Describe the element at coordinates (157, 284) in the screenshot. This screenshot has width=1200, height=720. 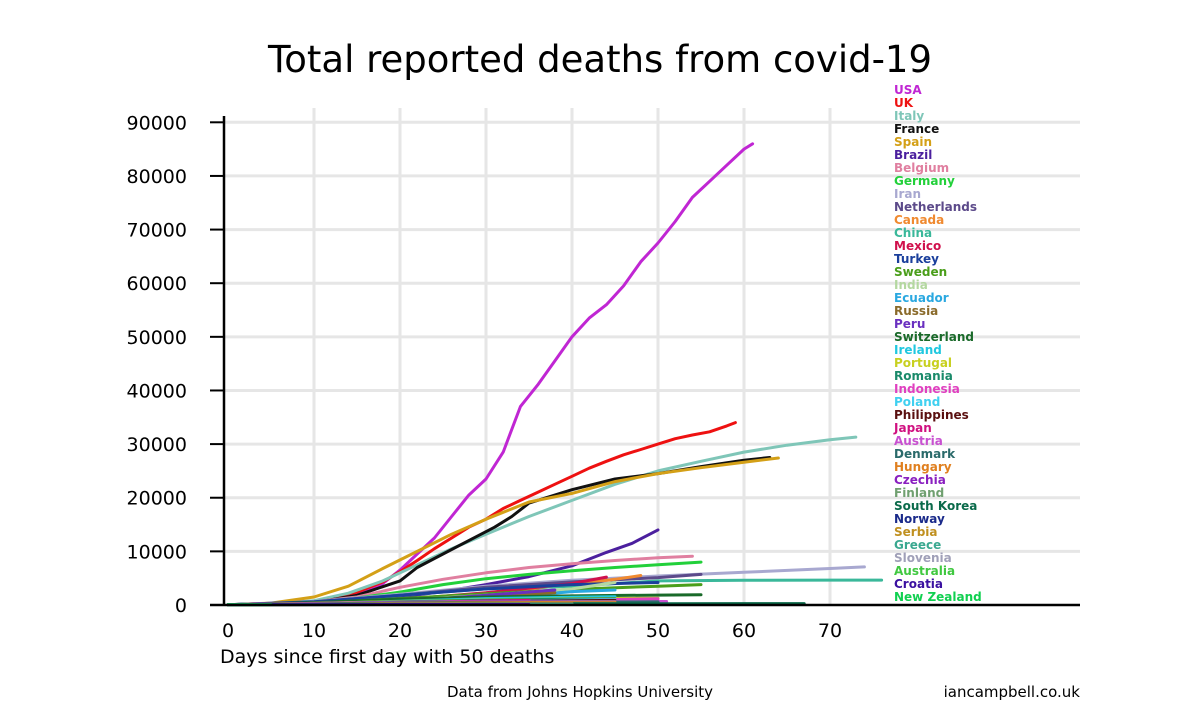
I see `y-tick-label: 60000` at that location.